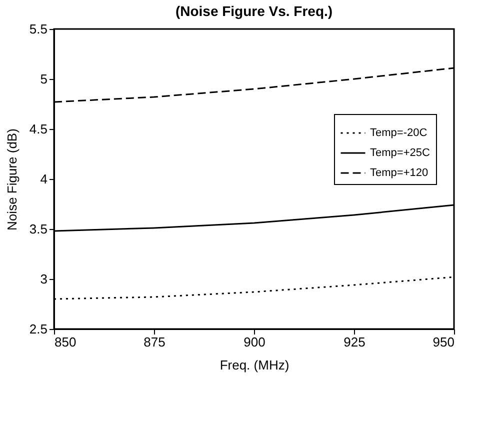 This screenshot has width=501, height=427. What do you see at coordinates (65, 342) in the screenshot?
I see `x-tick-label: 850` at bounding box center [65, 342].